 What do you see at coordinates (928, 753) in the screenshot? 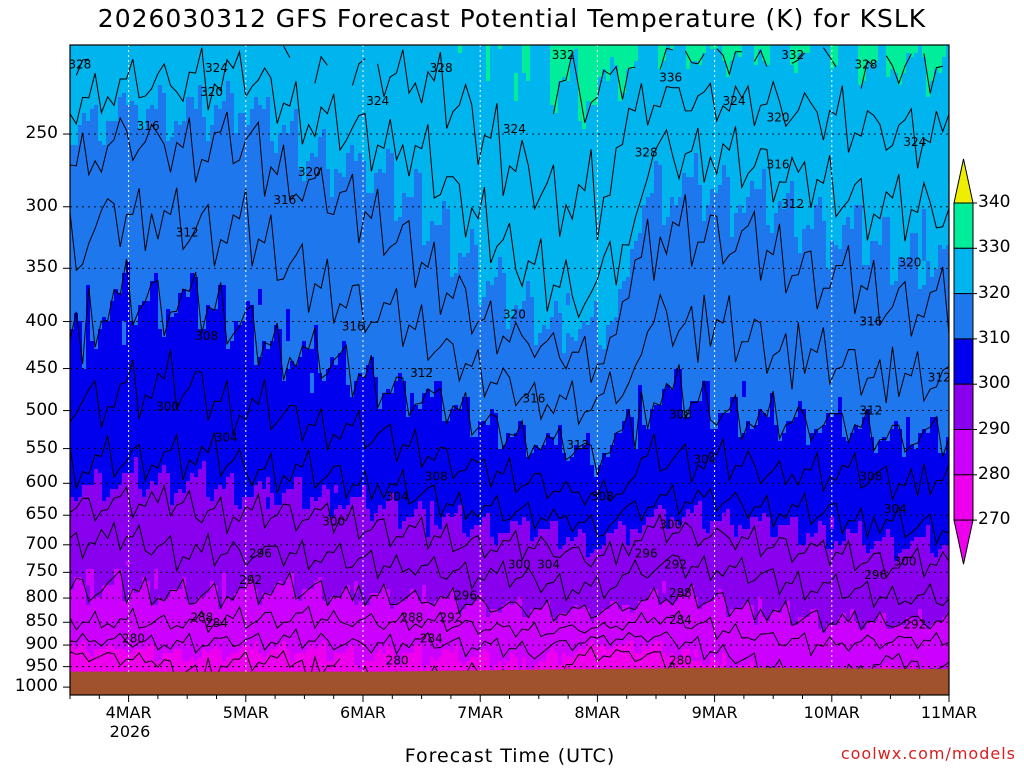
I see `credit-link: coolwx.com/models` at bounding box center [928, 753].